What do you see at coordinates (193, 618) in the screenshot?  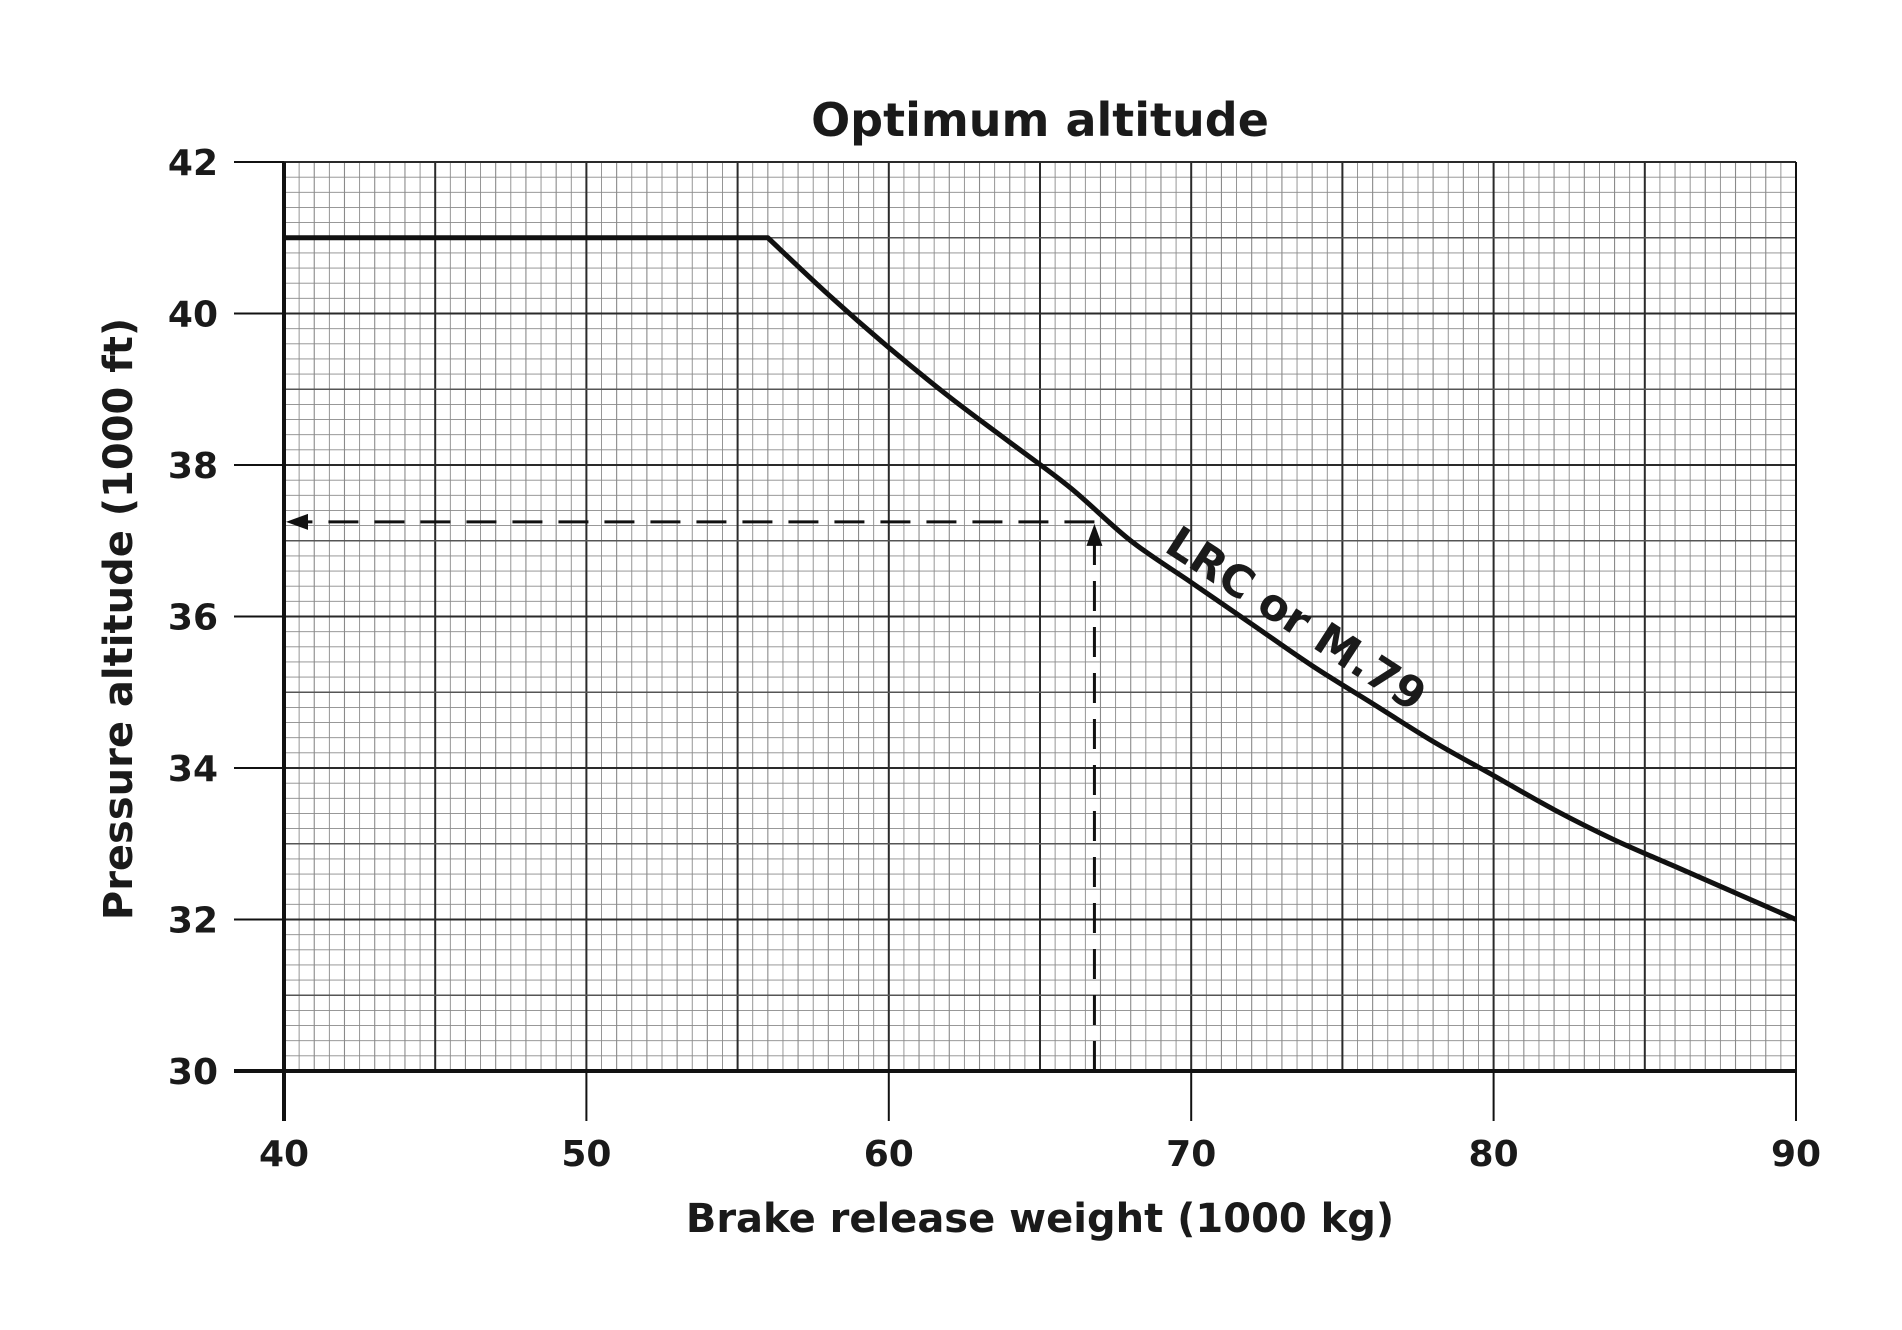 I see `y-tick-label: 36` at bounding box center [193, 618].